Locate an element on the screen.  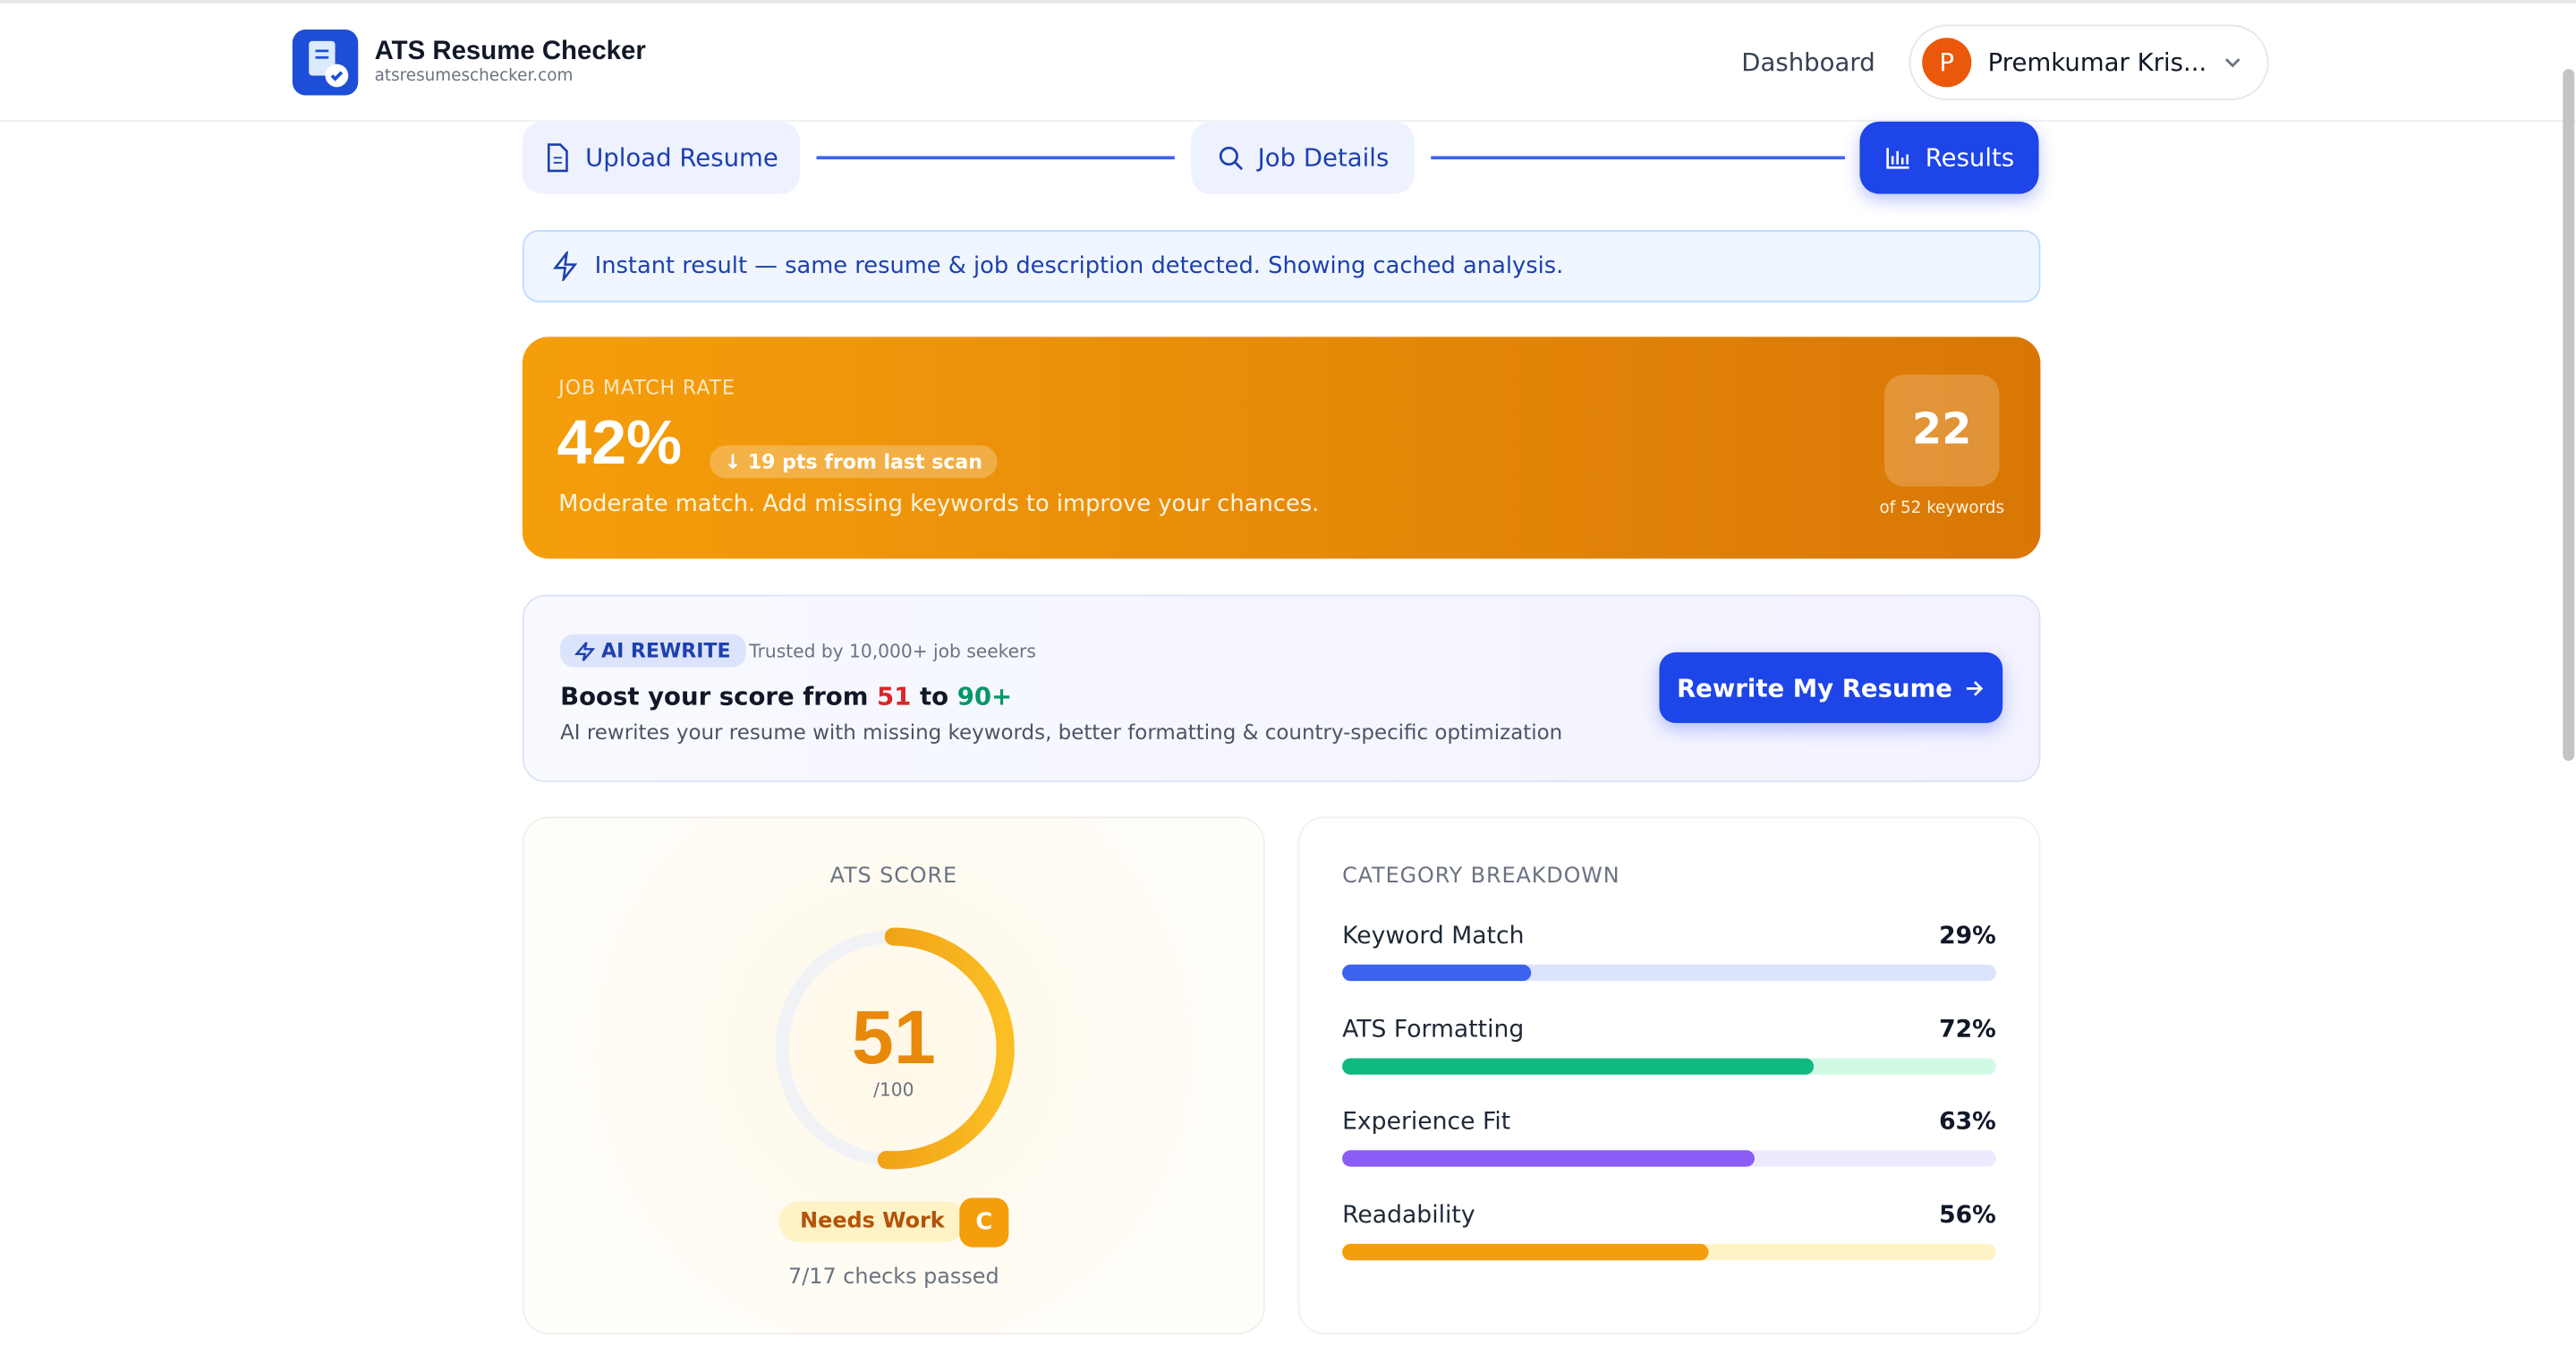
step-label: Results is located at coordinates (1970, 157).